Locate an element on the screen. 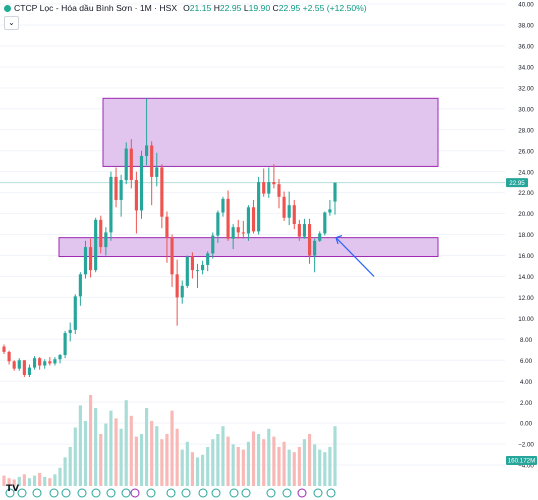  volume-tag-label: 160.172M is located at coordinates (522, 461).